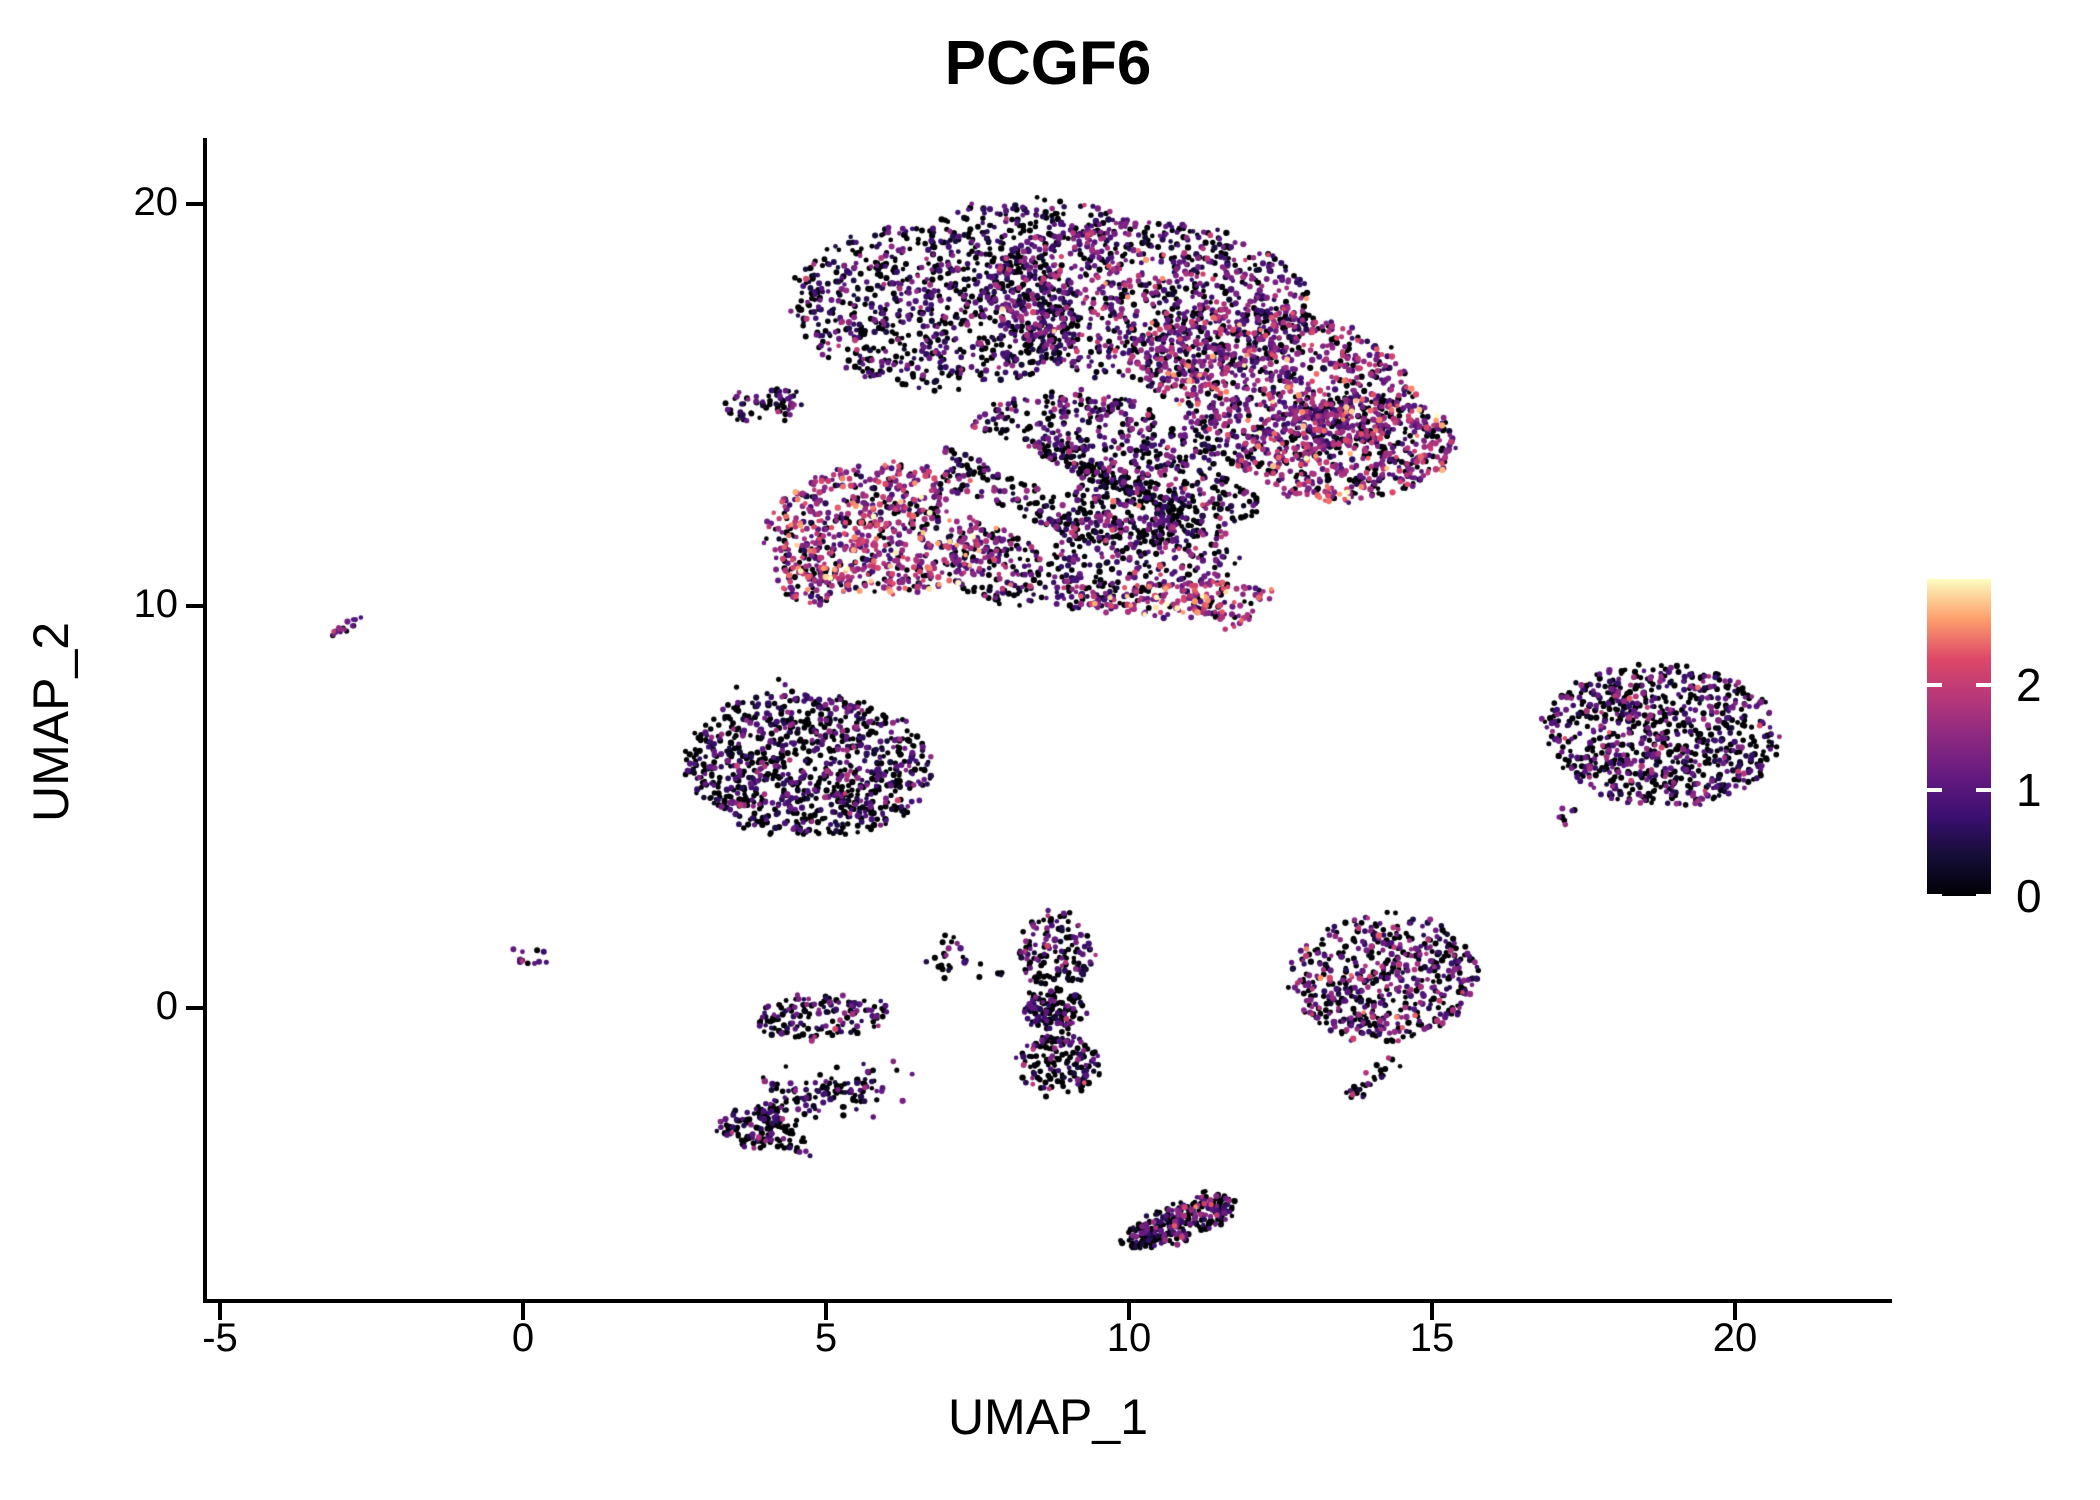 The width and height of the screenshot is (2100, 1500). What do you see at coordinates (166, 1006) in the screenshot?
I see `y-tick-label: 0` at bounding box center [166, 1006].